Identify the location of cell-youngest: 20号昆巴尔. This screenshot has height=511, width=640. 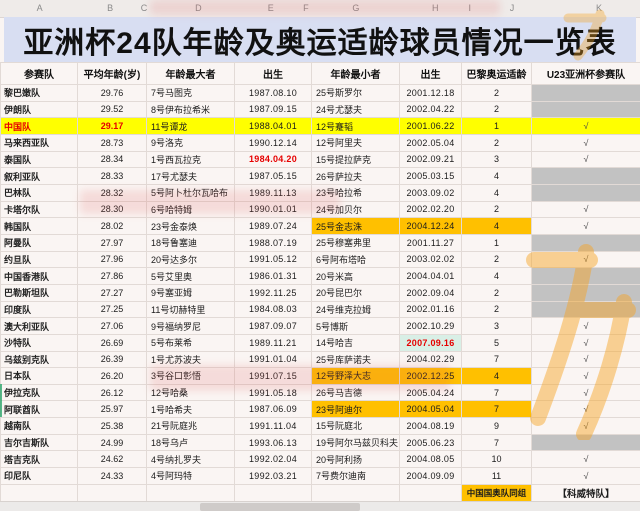
(355, 292).